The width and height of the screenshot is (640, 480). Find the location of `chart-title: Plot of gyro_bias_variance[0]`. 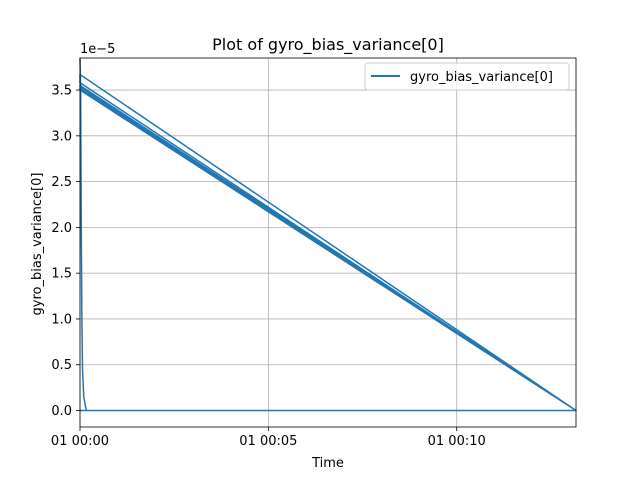

chart-title: Plot of gyro_bias_variance[0] is located at coordinates (328, 45).